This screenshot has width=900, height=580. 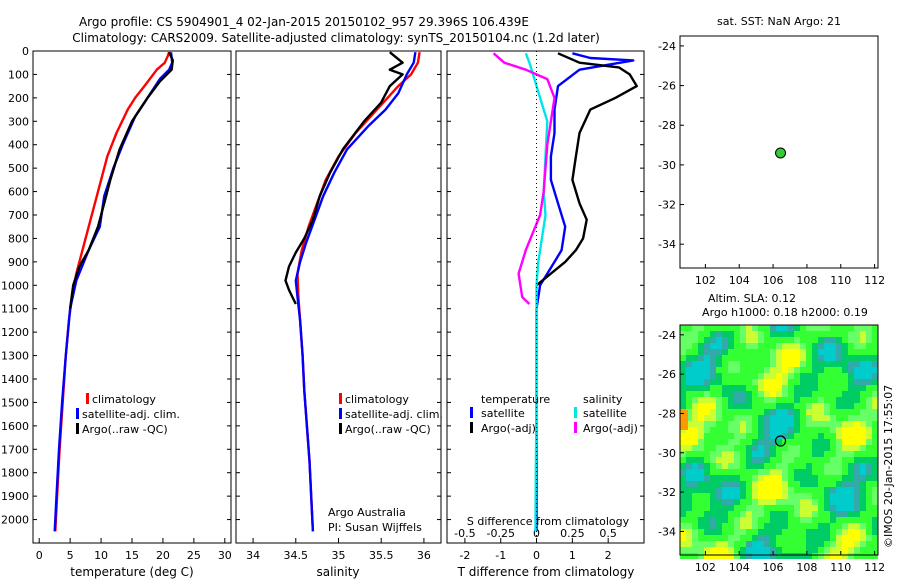 I want to click on x-tick-label: 10, so click(x=101, y=555).